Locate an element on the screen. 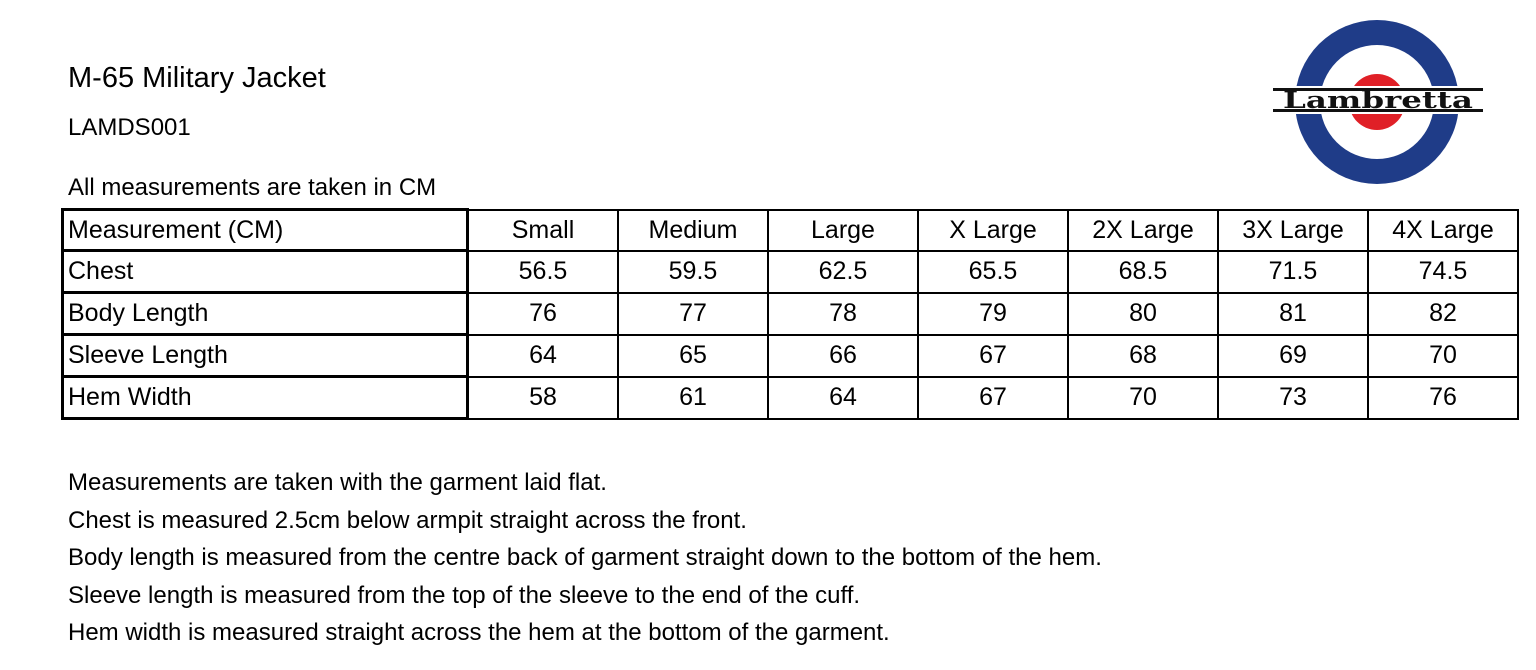 This screenshot has height=670, width=1536. column-header: Medium is located at coordinates (693, 230).